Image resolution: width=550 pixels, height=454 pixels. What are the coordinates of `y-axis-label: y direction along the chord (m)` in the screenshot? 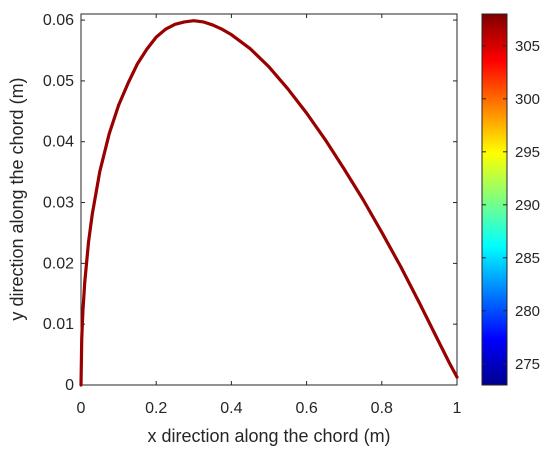 It's located at (17, 198).